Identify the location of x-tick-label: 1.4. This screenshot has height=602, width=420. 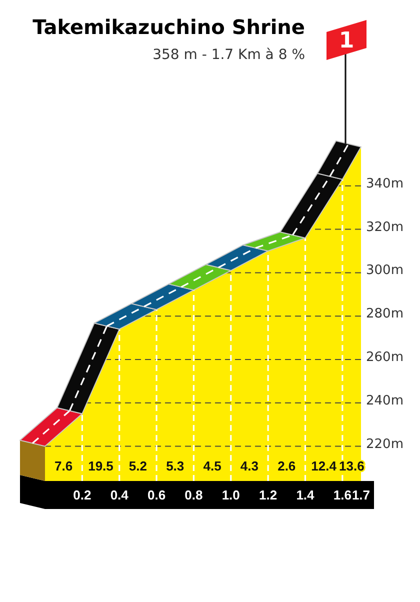
(306, 495).